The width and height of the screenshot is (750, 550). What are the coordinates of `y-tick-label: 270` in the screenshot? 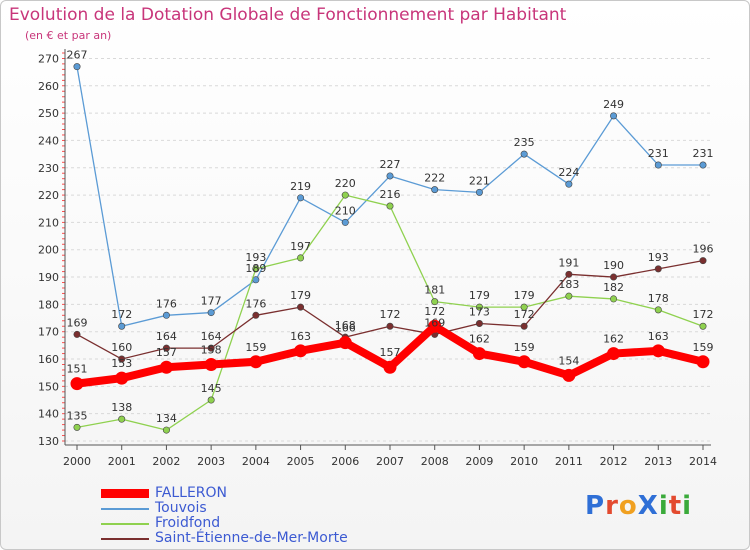 It's located at (48, 58).